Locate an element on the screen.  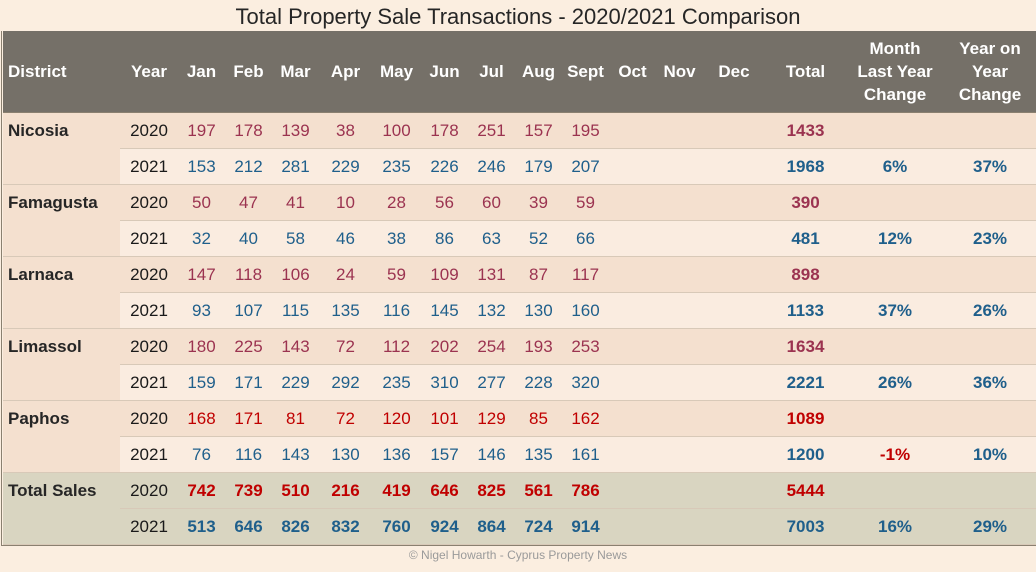
month-value-cell: 281 is located at coordinates (295, 166).